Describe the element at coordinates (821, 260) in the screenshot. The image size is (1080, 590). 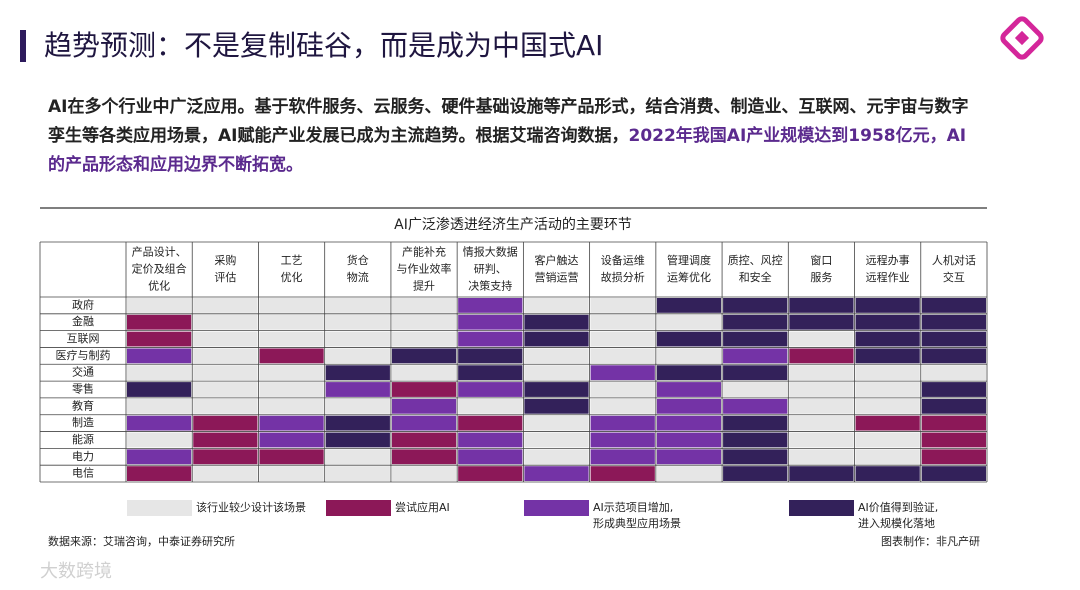
I see `column-header: 窗口` at that location.